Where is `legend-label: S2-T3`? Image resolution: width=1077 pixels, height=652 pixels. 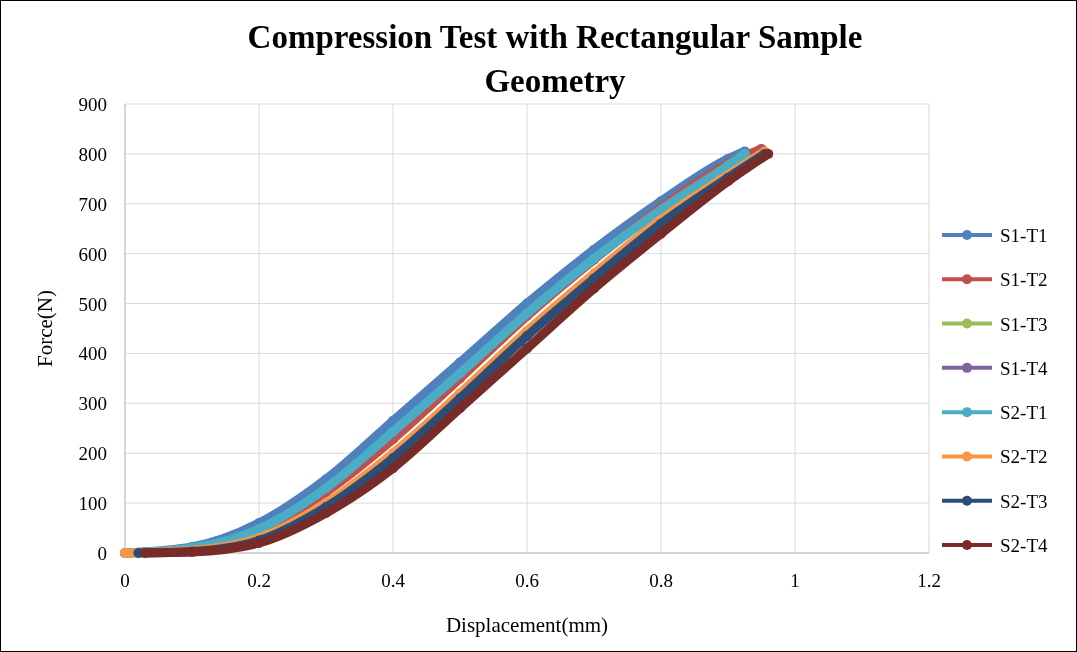
legend-label: S2-T3 is located at coordinates (1024, 501).